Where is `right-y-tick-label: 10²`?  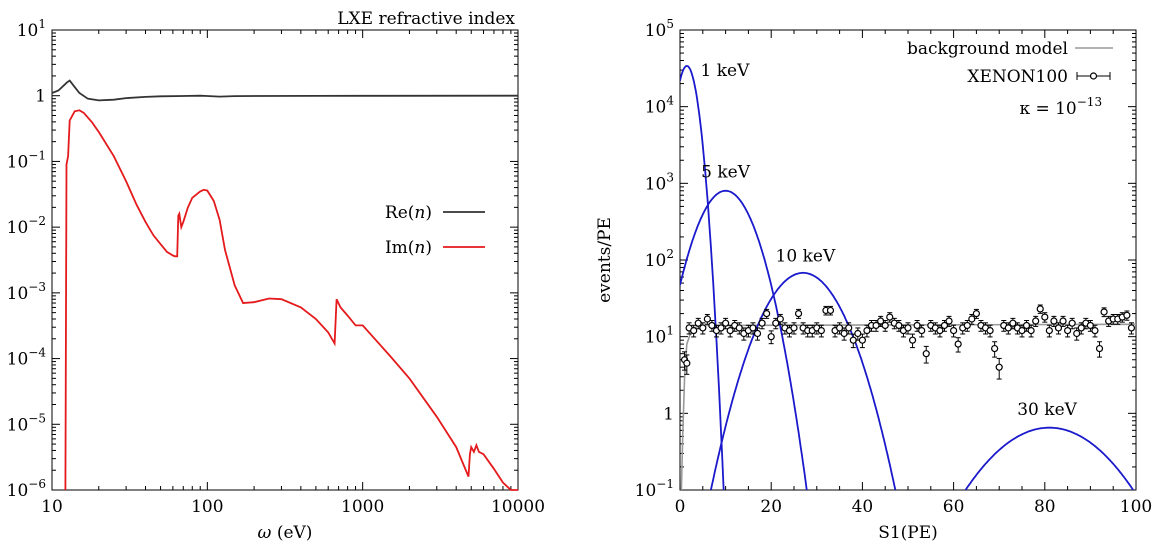 right-y-tick-label: 10² is located at coordinates (659, 259).